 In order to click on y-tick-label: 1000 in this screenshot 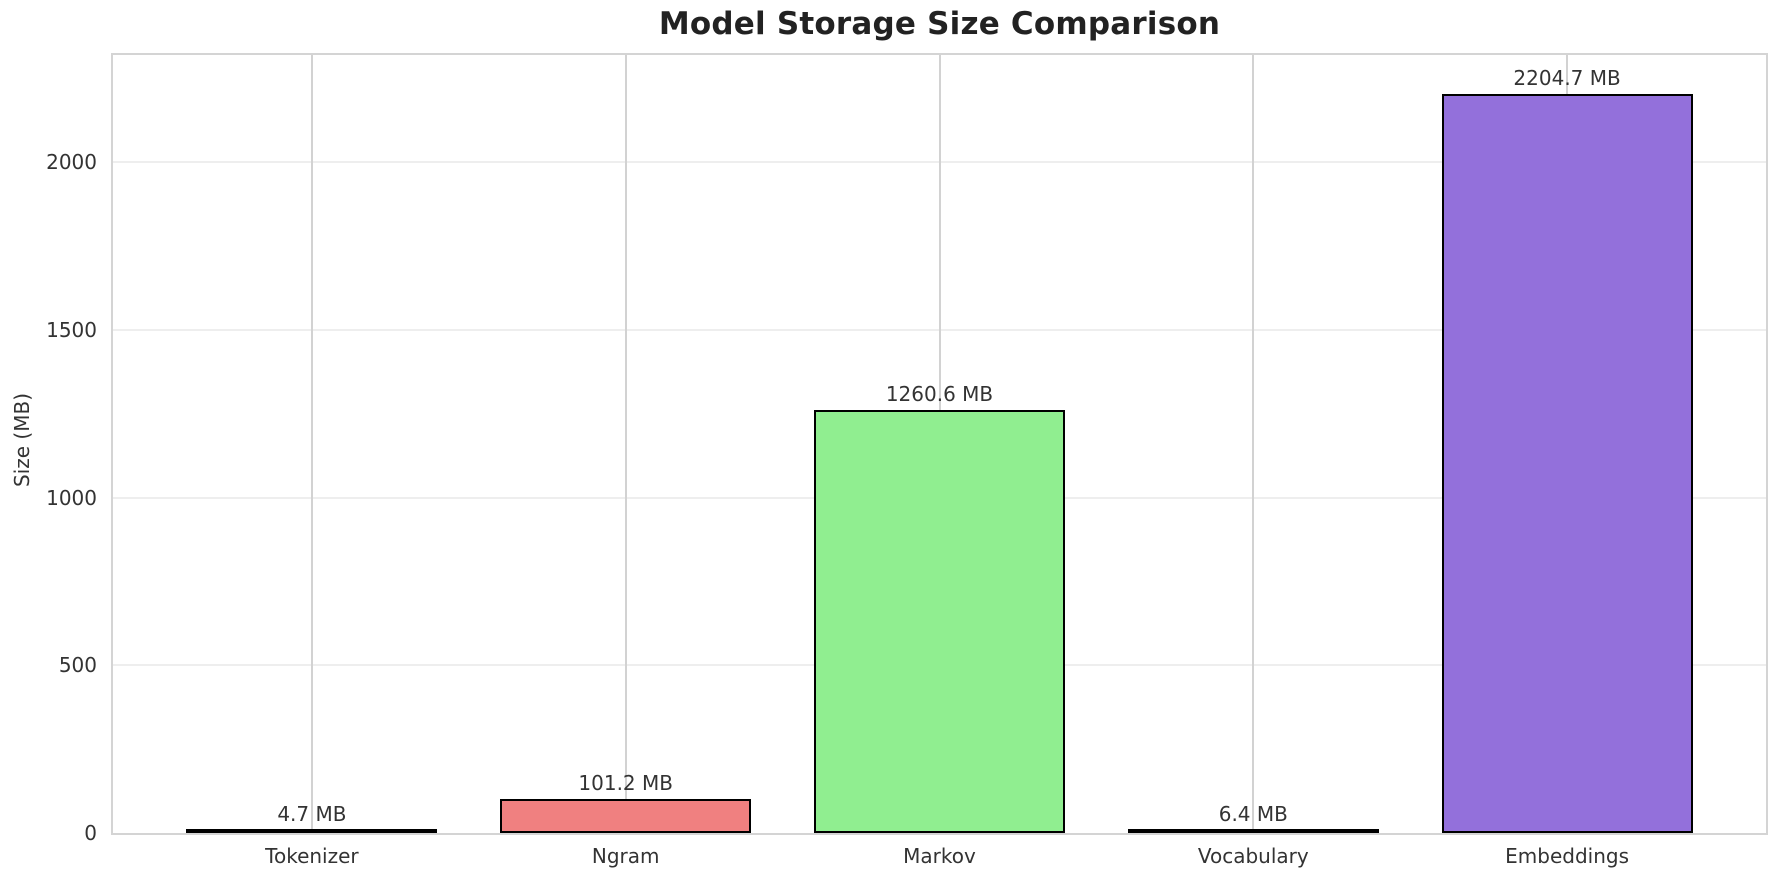, I will do `click(71, 497)`.